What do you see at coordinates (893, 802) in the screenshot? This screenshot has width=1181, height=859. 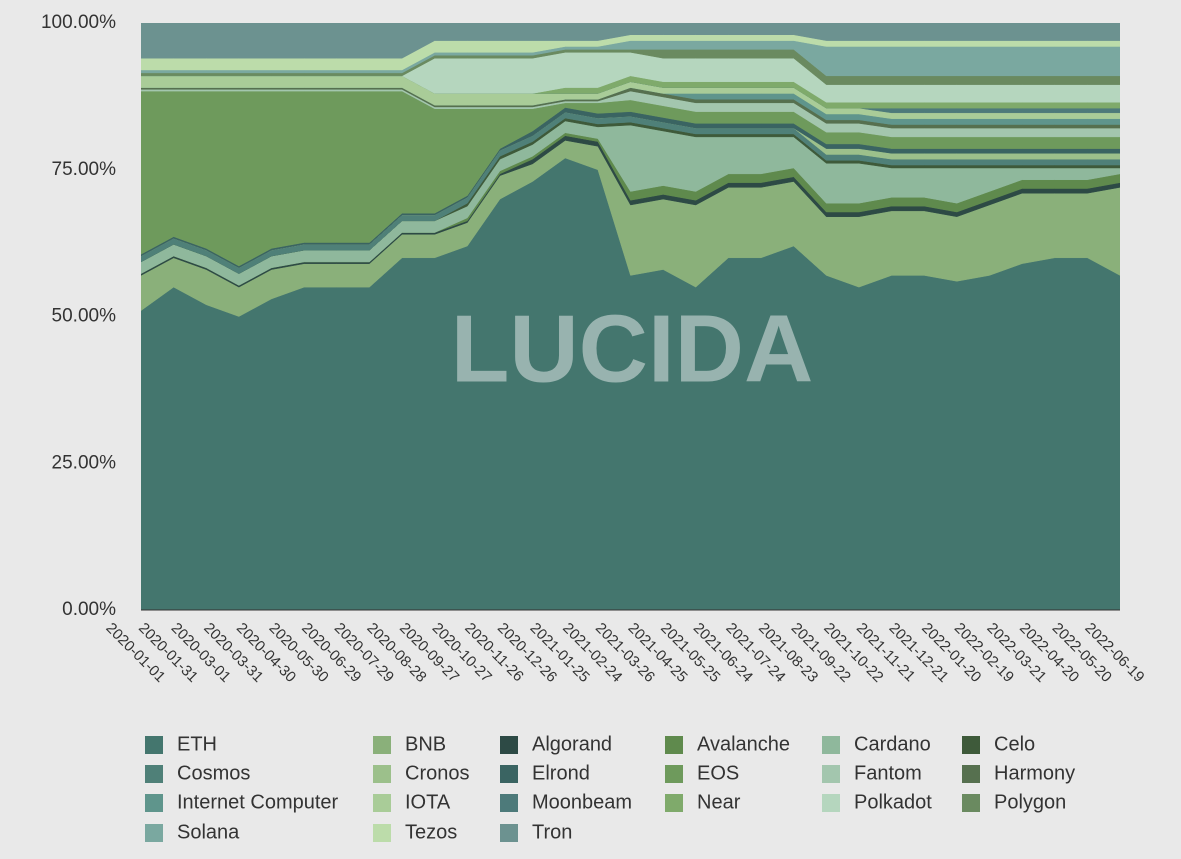 I see `legend-label: Polkadot` at bounding box center [893, 802].